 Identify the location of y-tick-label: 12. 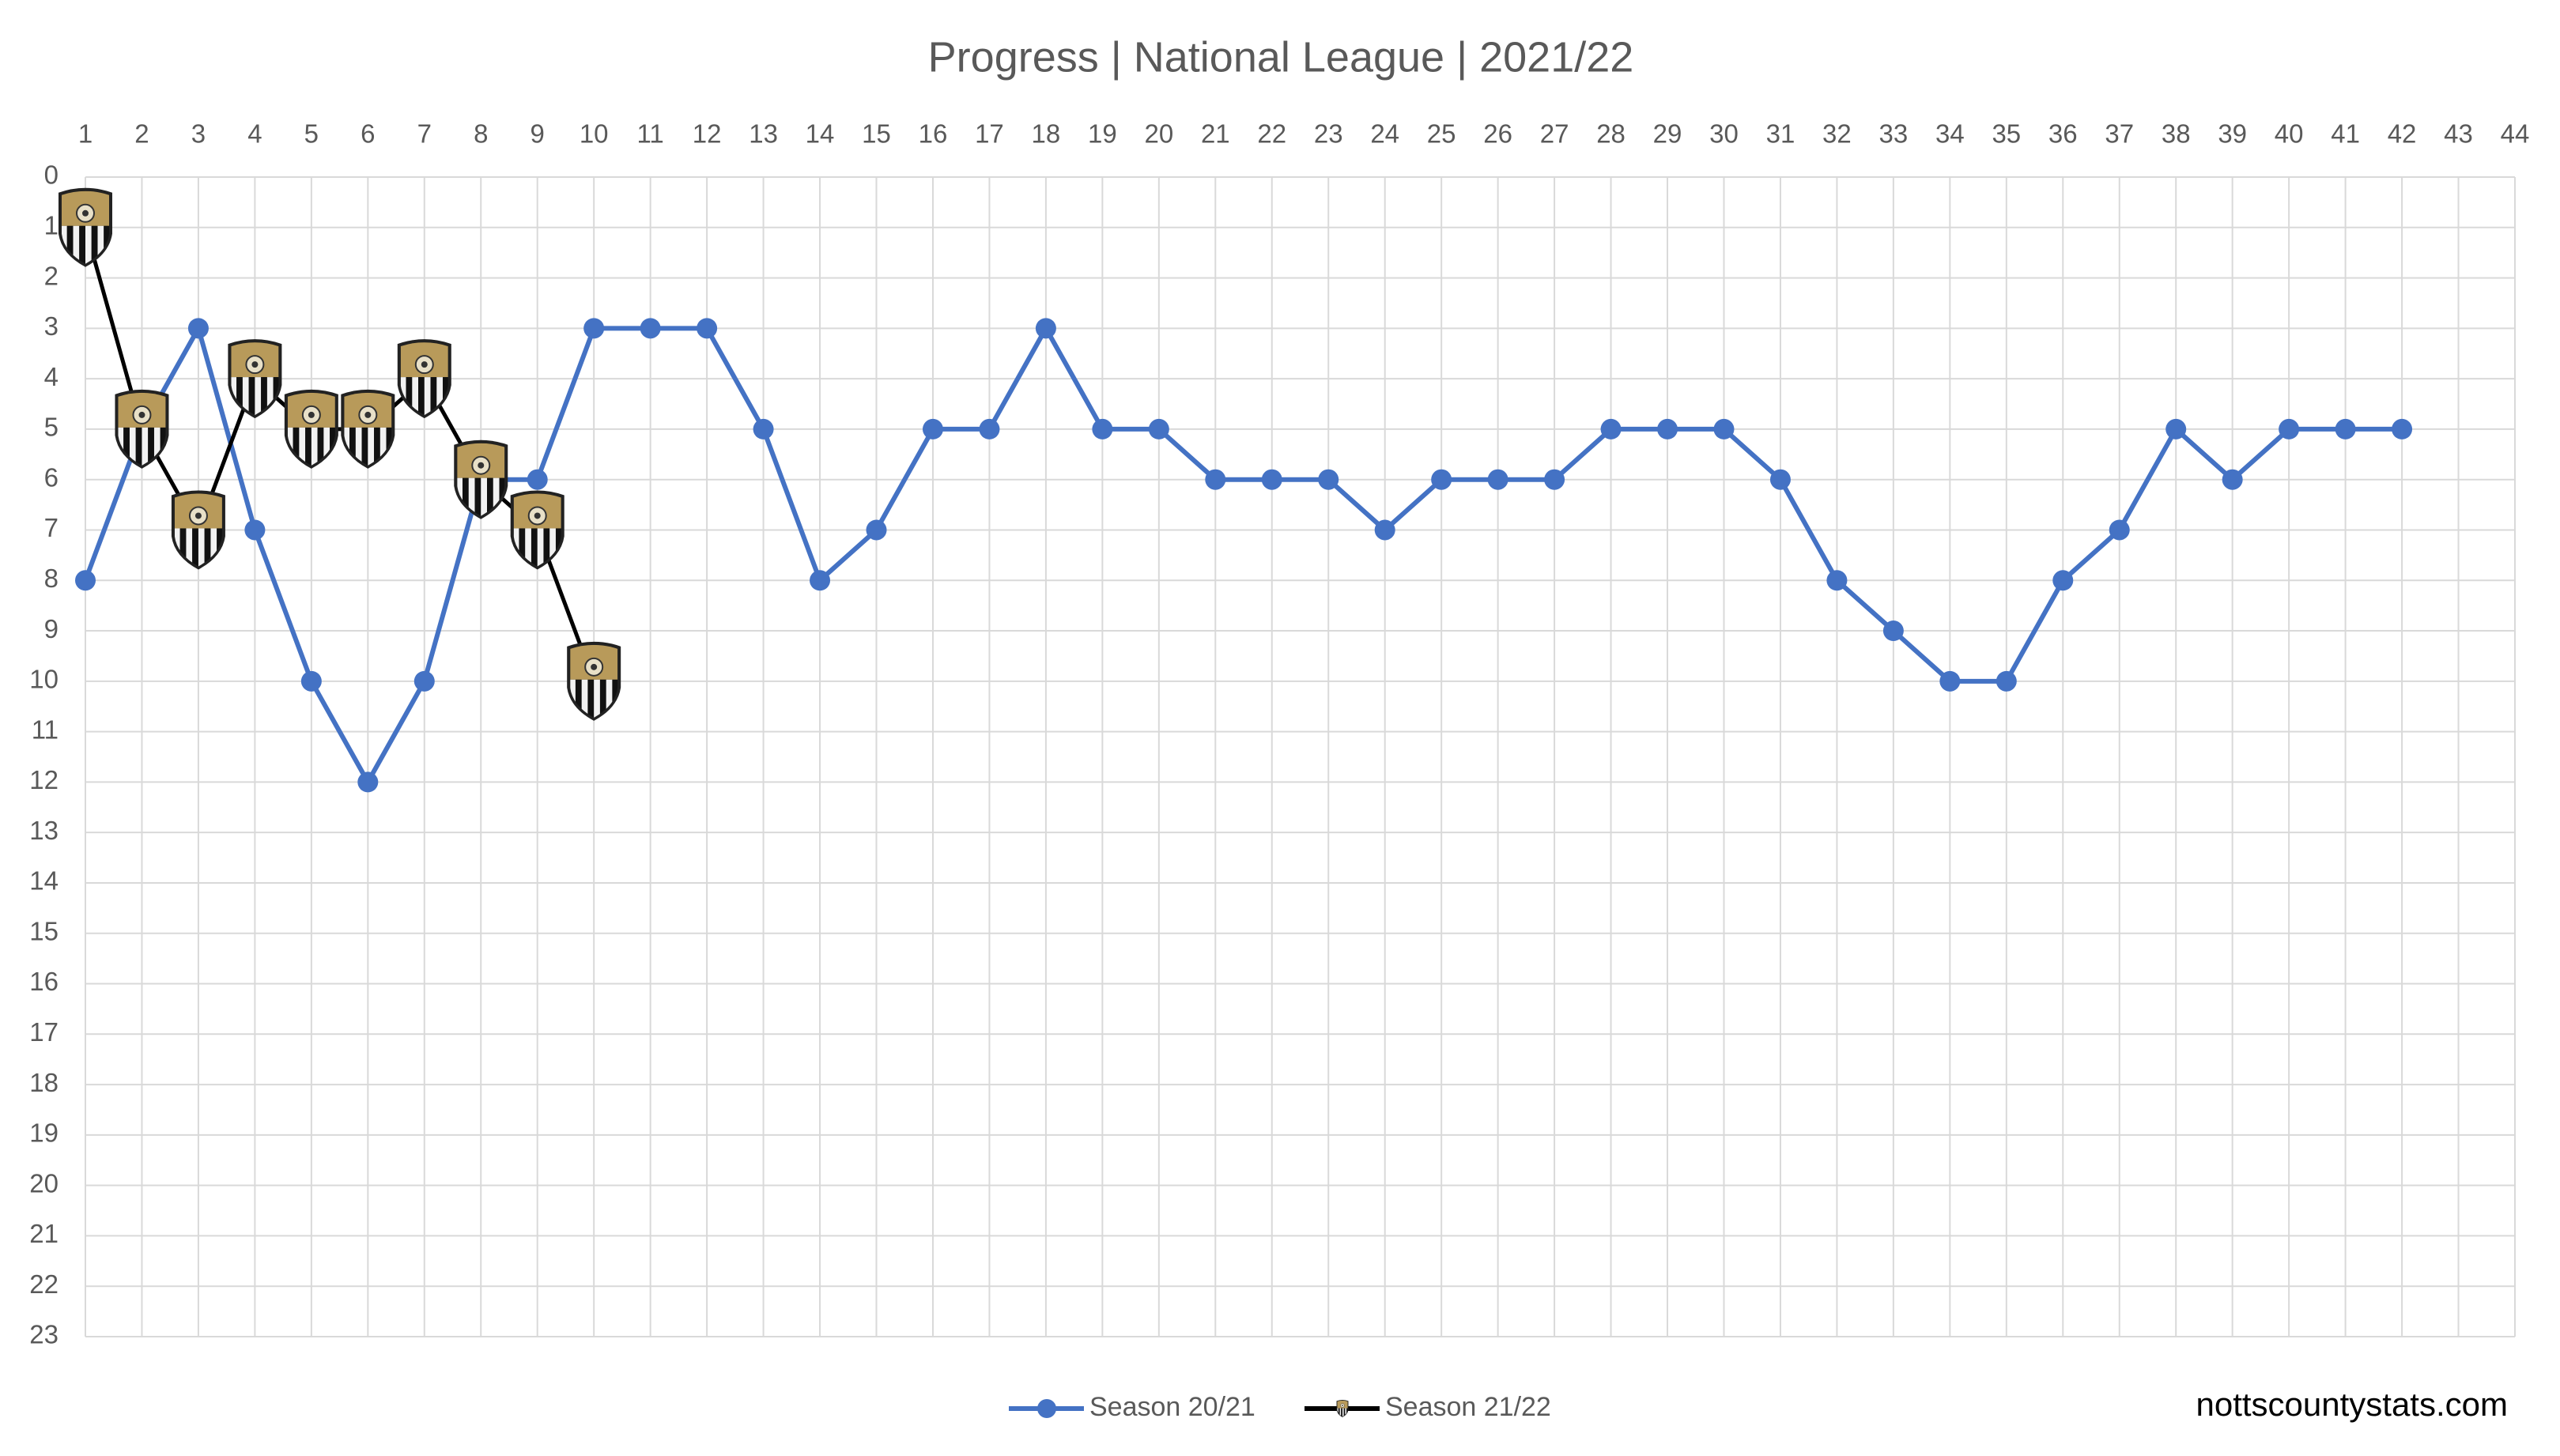
(44, 779).